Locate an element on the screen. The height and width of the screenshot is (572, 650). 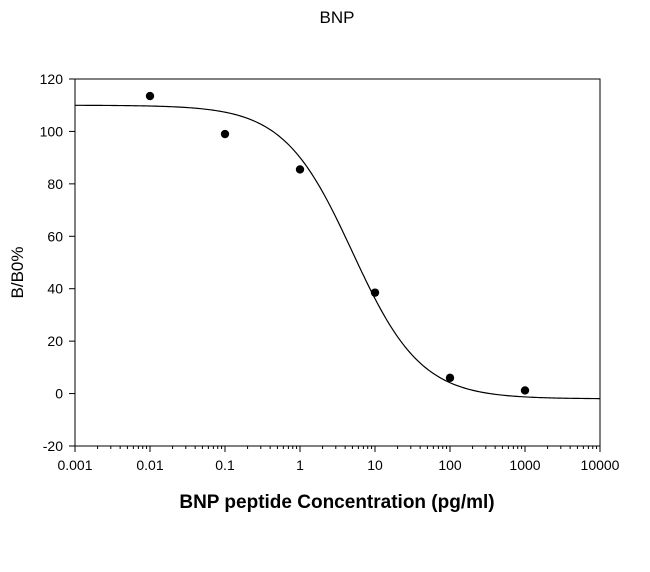
x-axis: 0.001 0.01 0.1 1 10 100 1000 10000 is located at coordinates (338, 459).